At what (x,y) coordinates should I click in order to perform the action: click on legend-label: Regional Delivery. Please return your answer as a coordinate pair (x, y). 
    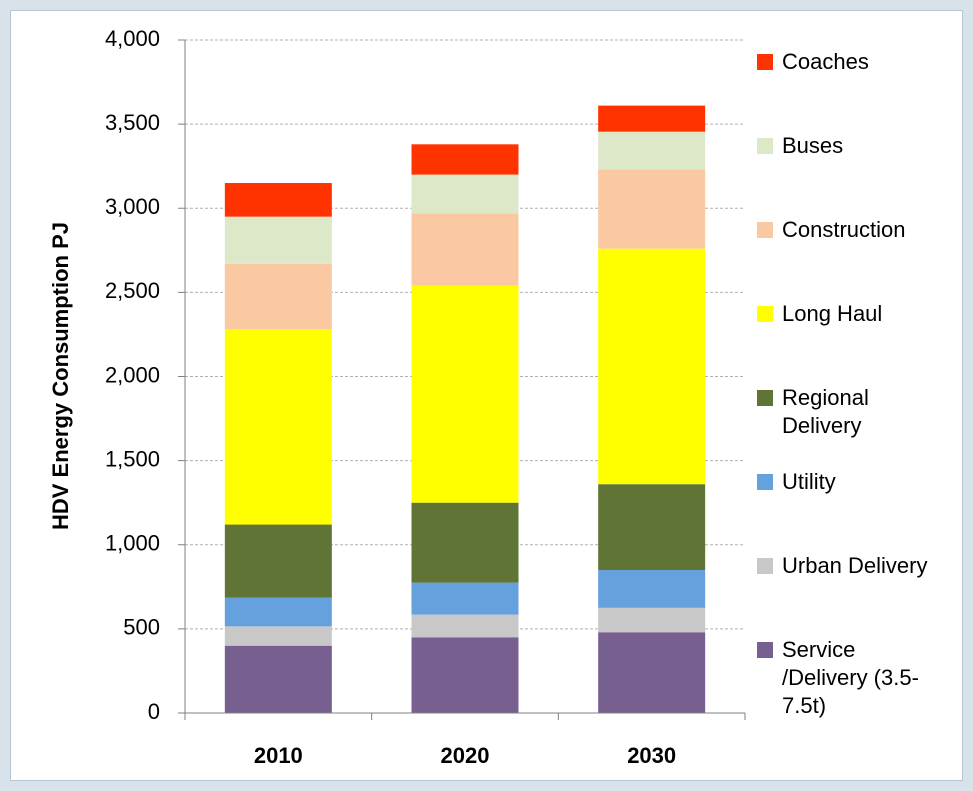
    Looking at the image, I should click on (825, 411).